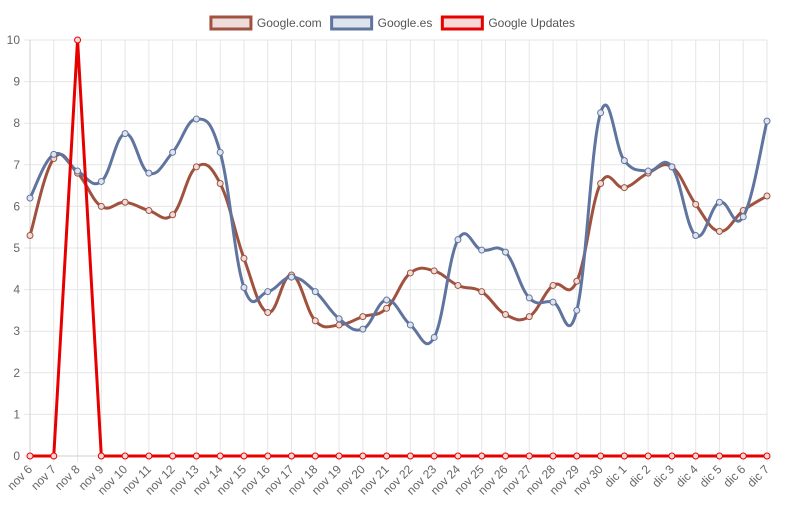 Image resolution: width=786 pixels, height=511 pixels. What do you see at coordinates (16, 331) in the screenshot?
I see `y-tick-label: 3` at bounding box center [16, 331].